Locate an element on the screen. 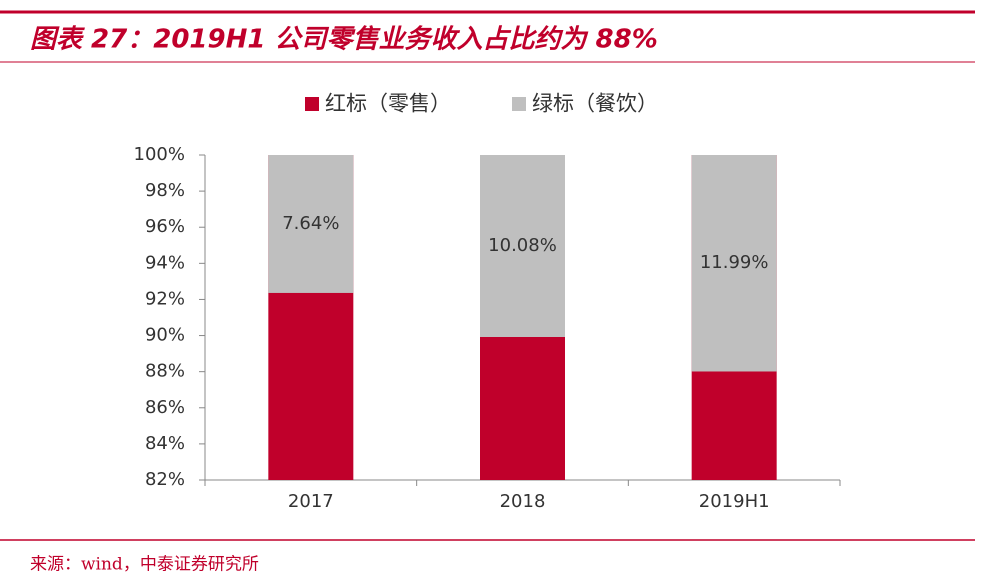 This screenshot has width=987, height=583. y-tick-label: 94% is located at coordinates (165, 262).